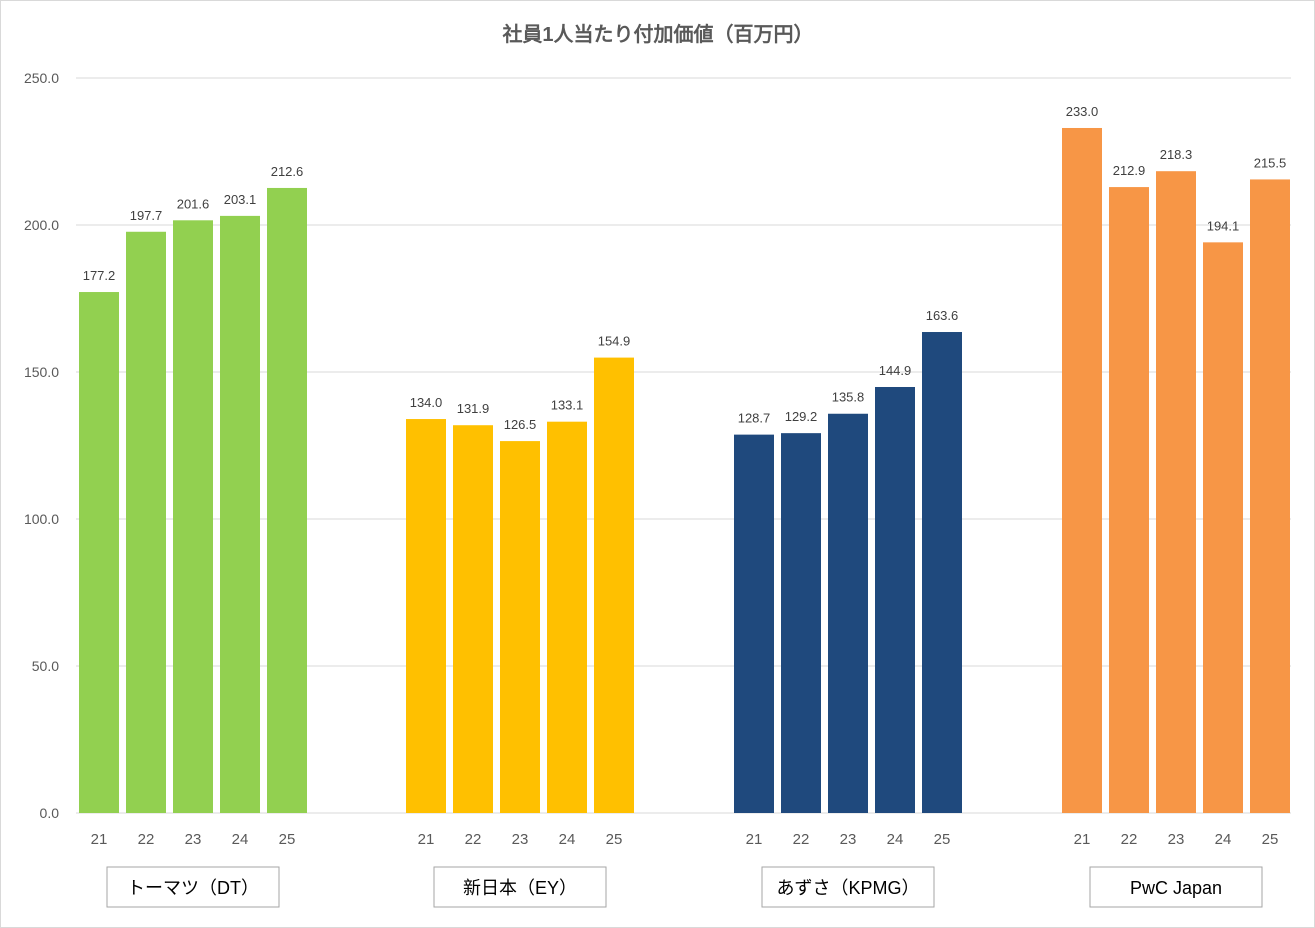 The height and width of the screenshot is (928, 1315). I want to click on y-tick-label: 200.0, so click(41, 225).